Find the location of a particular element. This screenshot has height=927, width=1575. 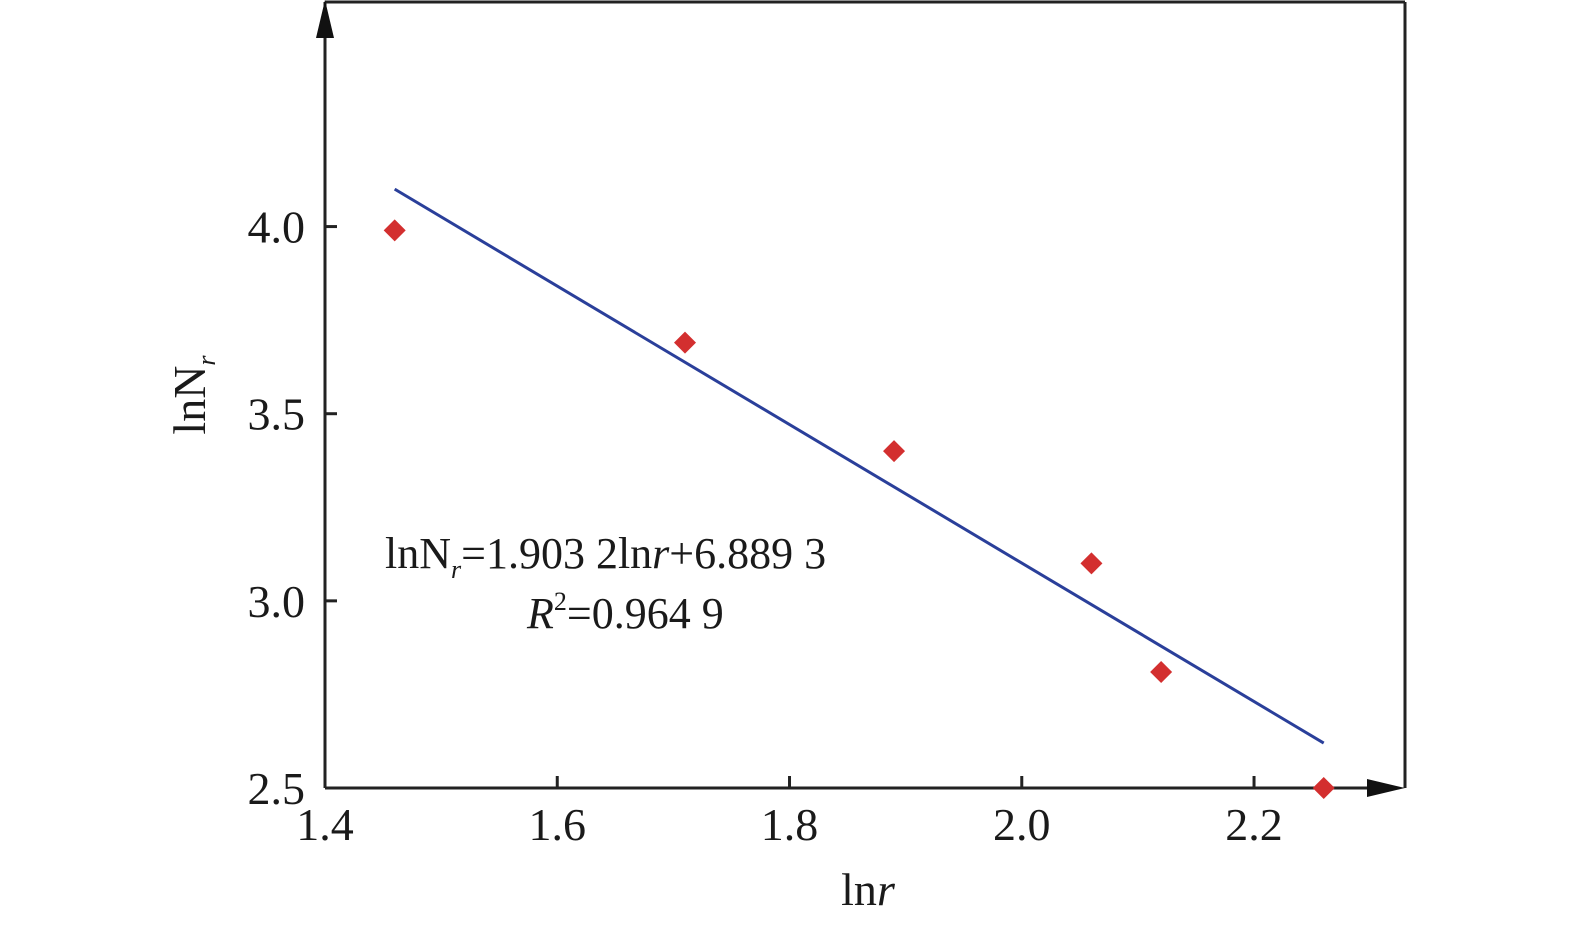

x-axis-arrow is located at coordinates (1386, 788).